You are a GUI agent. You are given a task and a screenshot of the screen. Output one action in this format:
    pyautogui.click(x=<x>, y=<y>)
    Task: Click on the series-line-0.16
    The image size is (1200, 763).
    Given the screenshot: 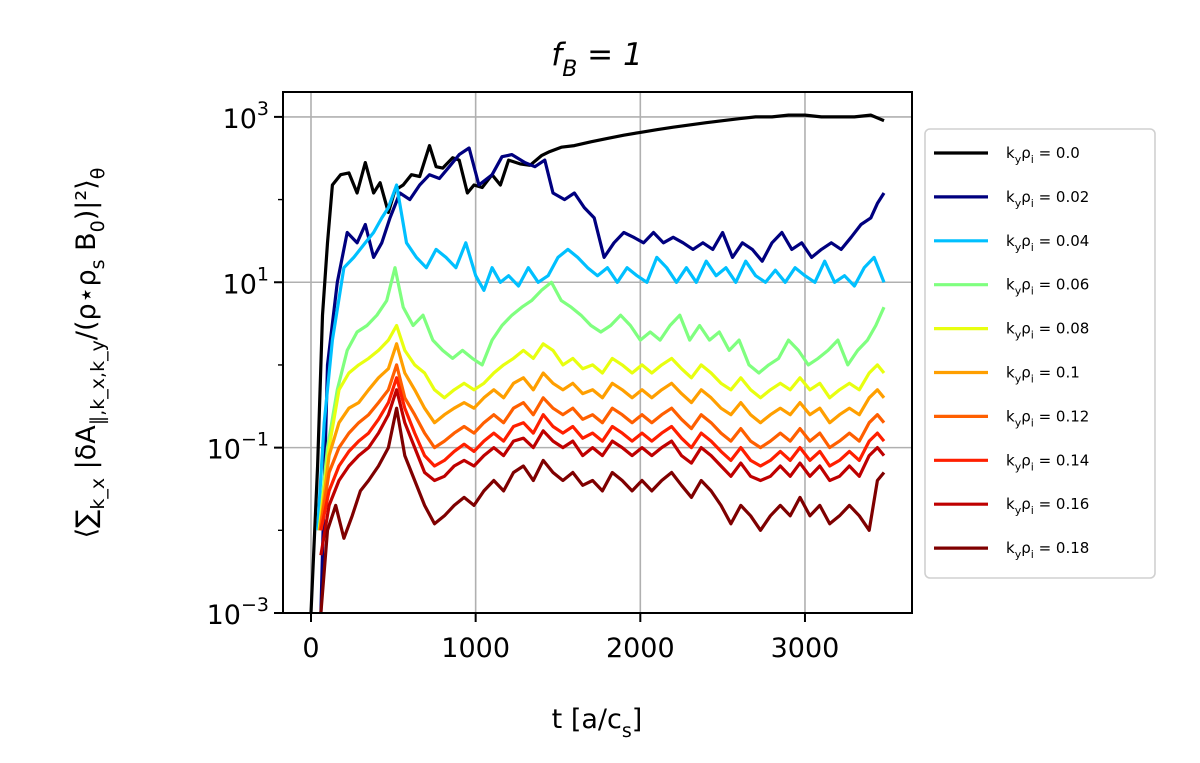 What is the action you would take?
    pyautogui.click(x=602, y=472)
    